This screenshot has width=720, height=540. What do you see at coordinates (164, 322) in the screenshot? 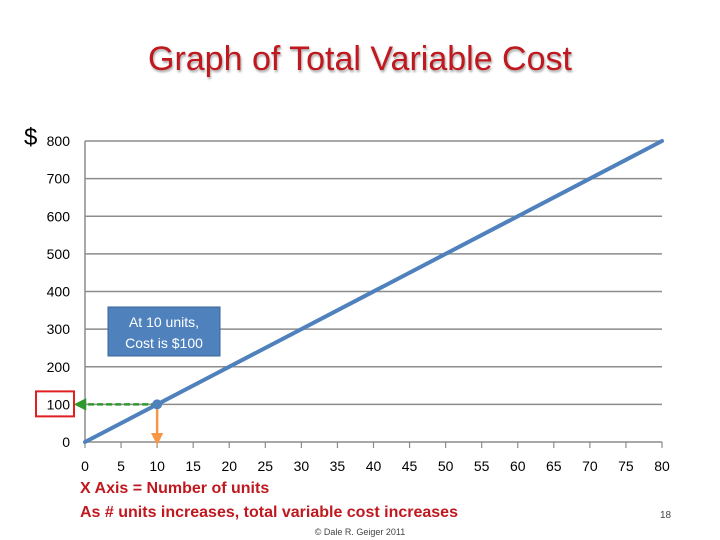
I see `callout-text: At 10 units,` at bounding box center [164, 322].